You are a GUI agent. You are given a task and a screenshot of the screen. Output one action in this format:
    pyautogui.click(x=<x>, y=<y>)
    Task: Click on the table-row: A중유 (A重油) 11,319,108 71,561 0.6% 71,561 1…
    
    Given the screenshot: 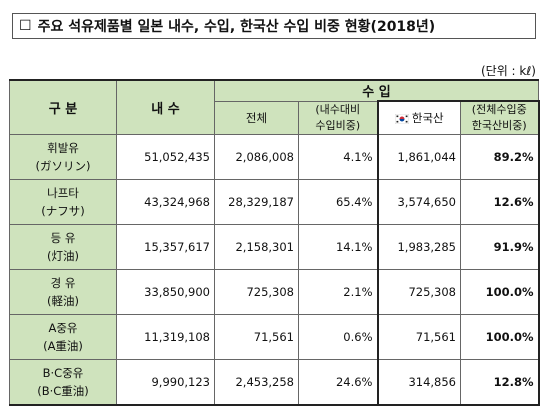 What is the action you would take?
    pyautogui.click(x=274, y=337)
    